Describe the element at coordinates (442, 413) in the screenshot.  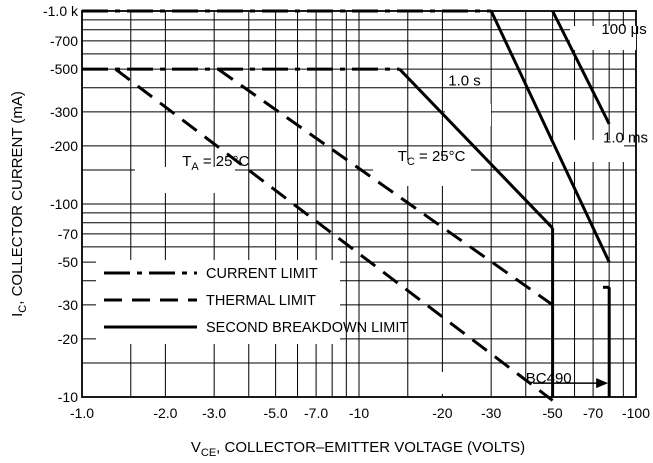
I see `x-tick-label: -20` at that location.